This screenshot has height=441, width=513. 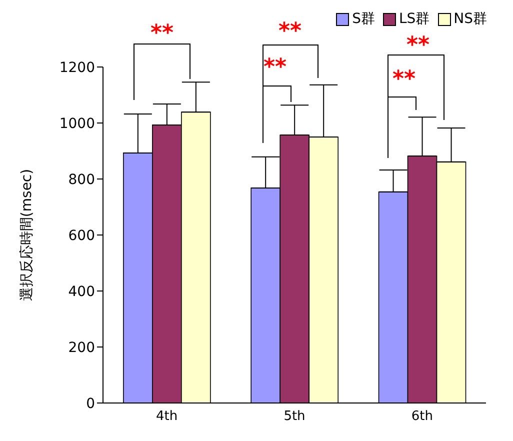 What do you see at coordinates (81, 236) in the screenshot?
I see `y-tick-label: 600` at bounding box center [81, 236].